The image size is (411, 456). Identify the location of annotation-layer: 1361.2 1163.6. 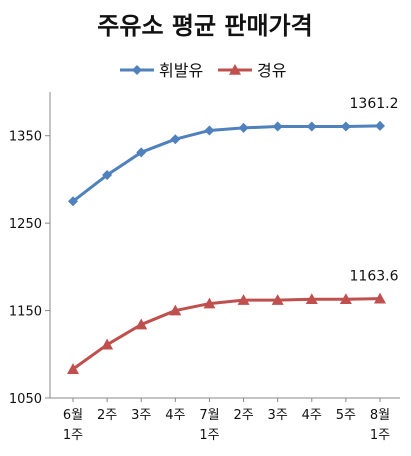
(374, 190).